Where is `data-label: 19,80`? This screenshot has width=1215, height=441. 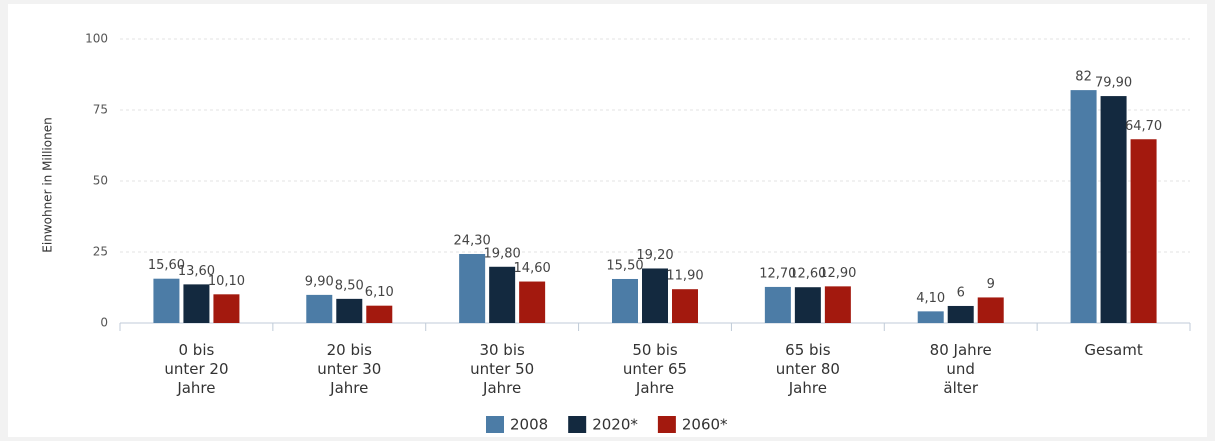 data-label: 19,80 is located at coordinates (502, 253).